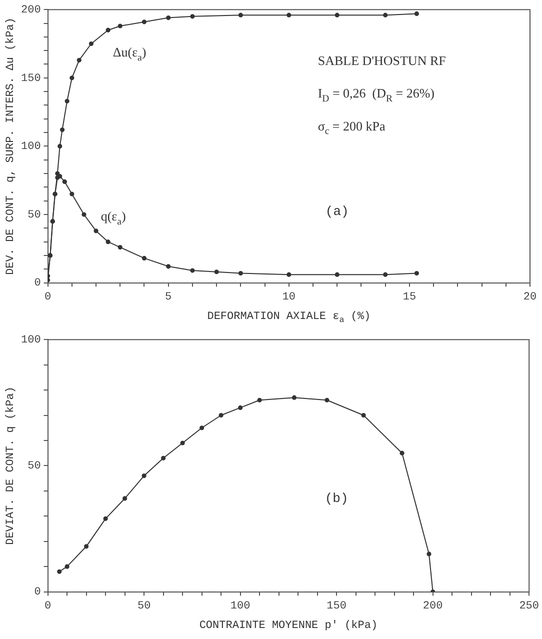 Image resolution: width=542 pixels, height=639 pixels. What do you see at coordinates (10, 146) in the screenshot?
I see `y-axis-title: DEV. DE CONT. q, SURP. INTERS. Δu (kPa)` at bounding box center [10, 146].